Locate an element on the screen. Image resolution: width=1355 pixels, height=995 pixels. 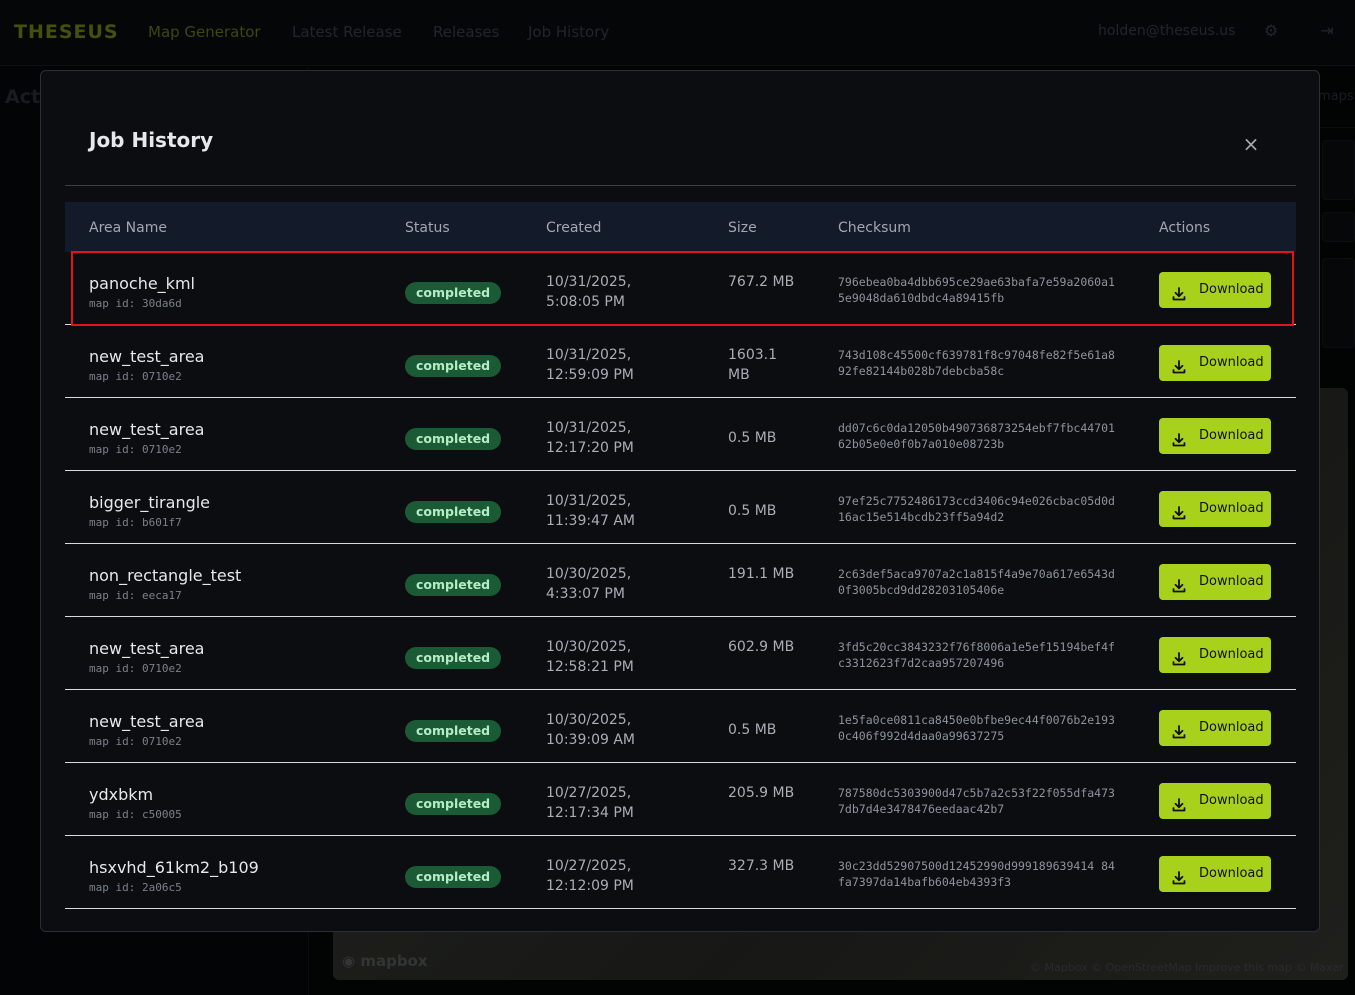
nav-link-map-generator: Map Generator is located at coordinates (204, 32).